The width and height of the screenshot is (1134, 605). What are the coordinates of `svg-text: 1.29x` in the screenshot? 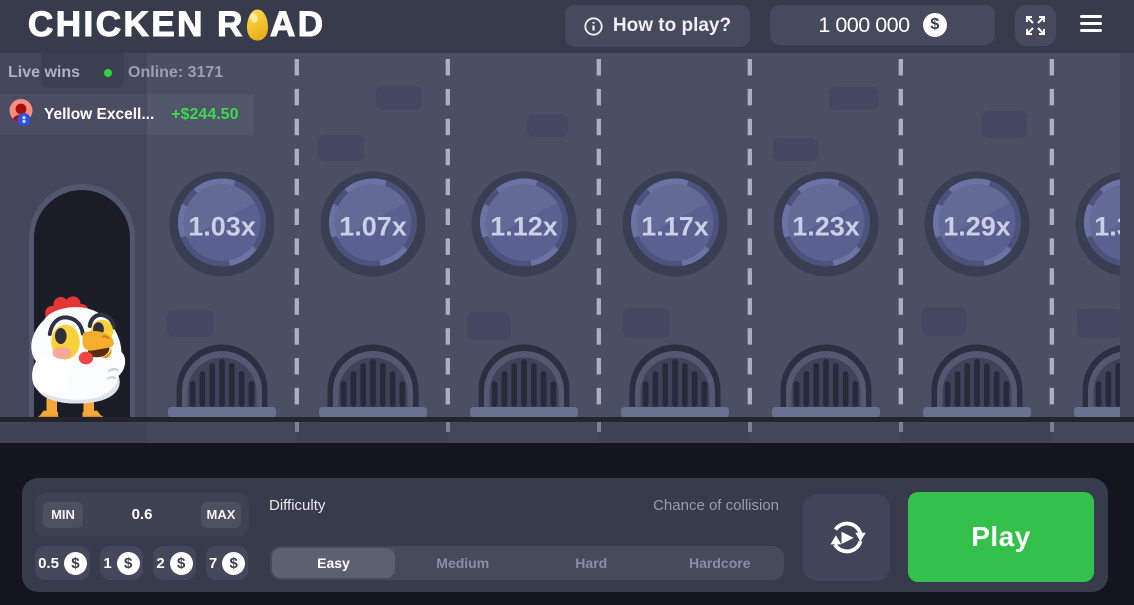 It's located at (977, 227).